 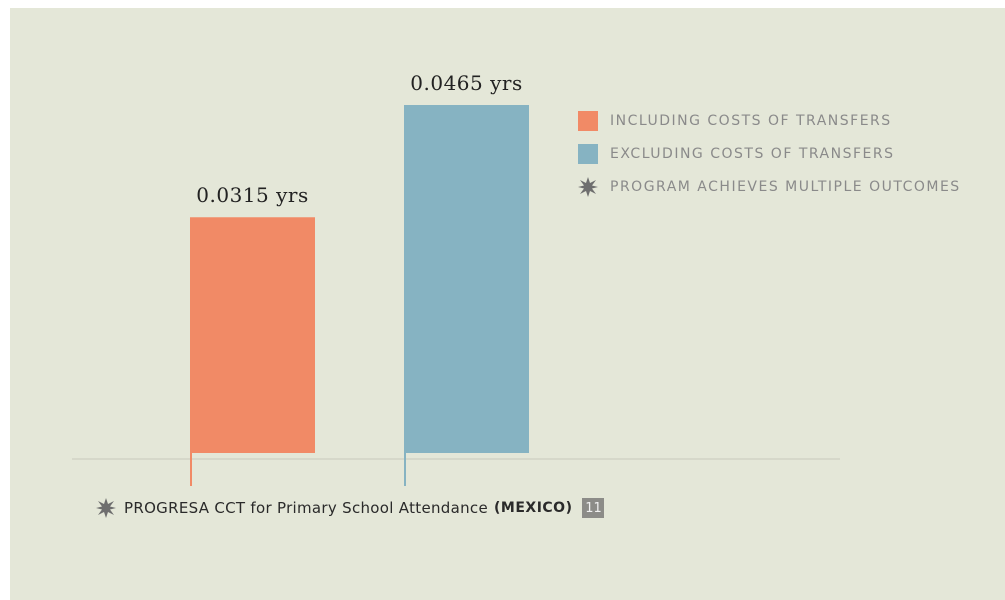 I want to click on legend-item-multiple-outcomes: PROGRAM ACHIEVES MULTIPLE OUTCOMES, so click(x=769, y=186).